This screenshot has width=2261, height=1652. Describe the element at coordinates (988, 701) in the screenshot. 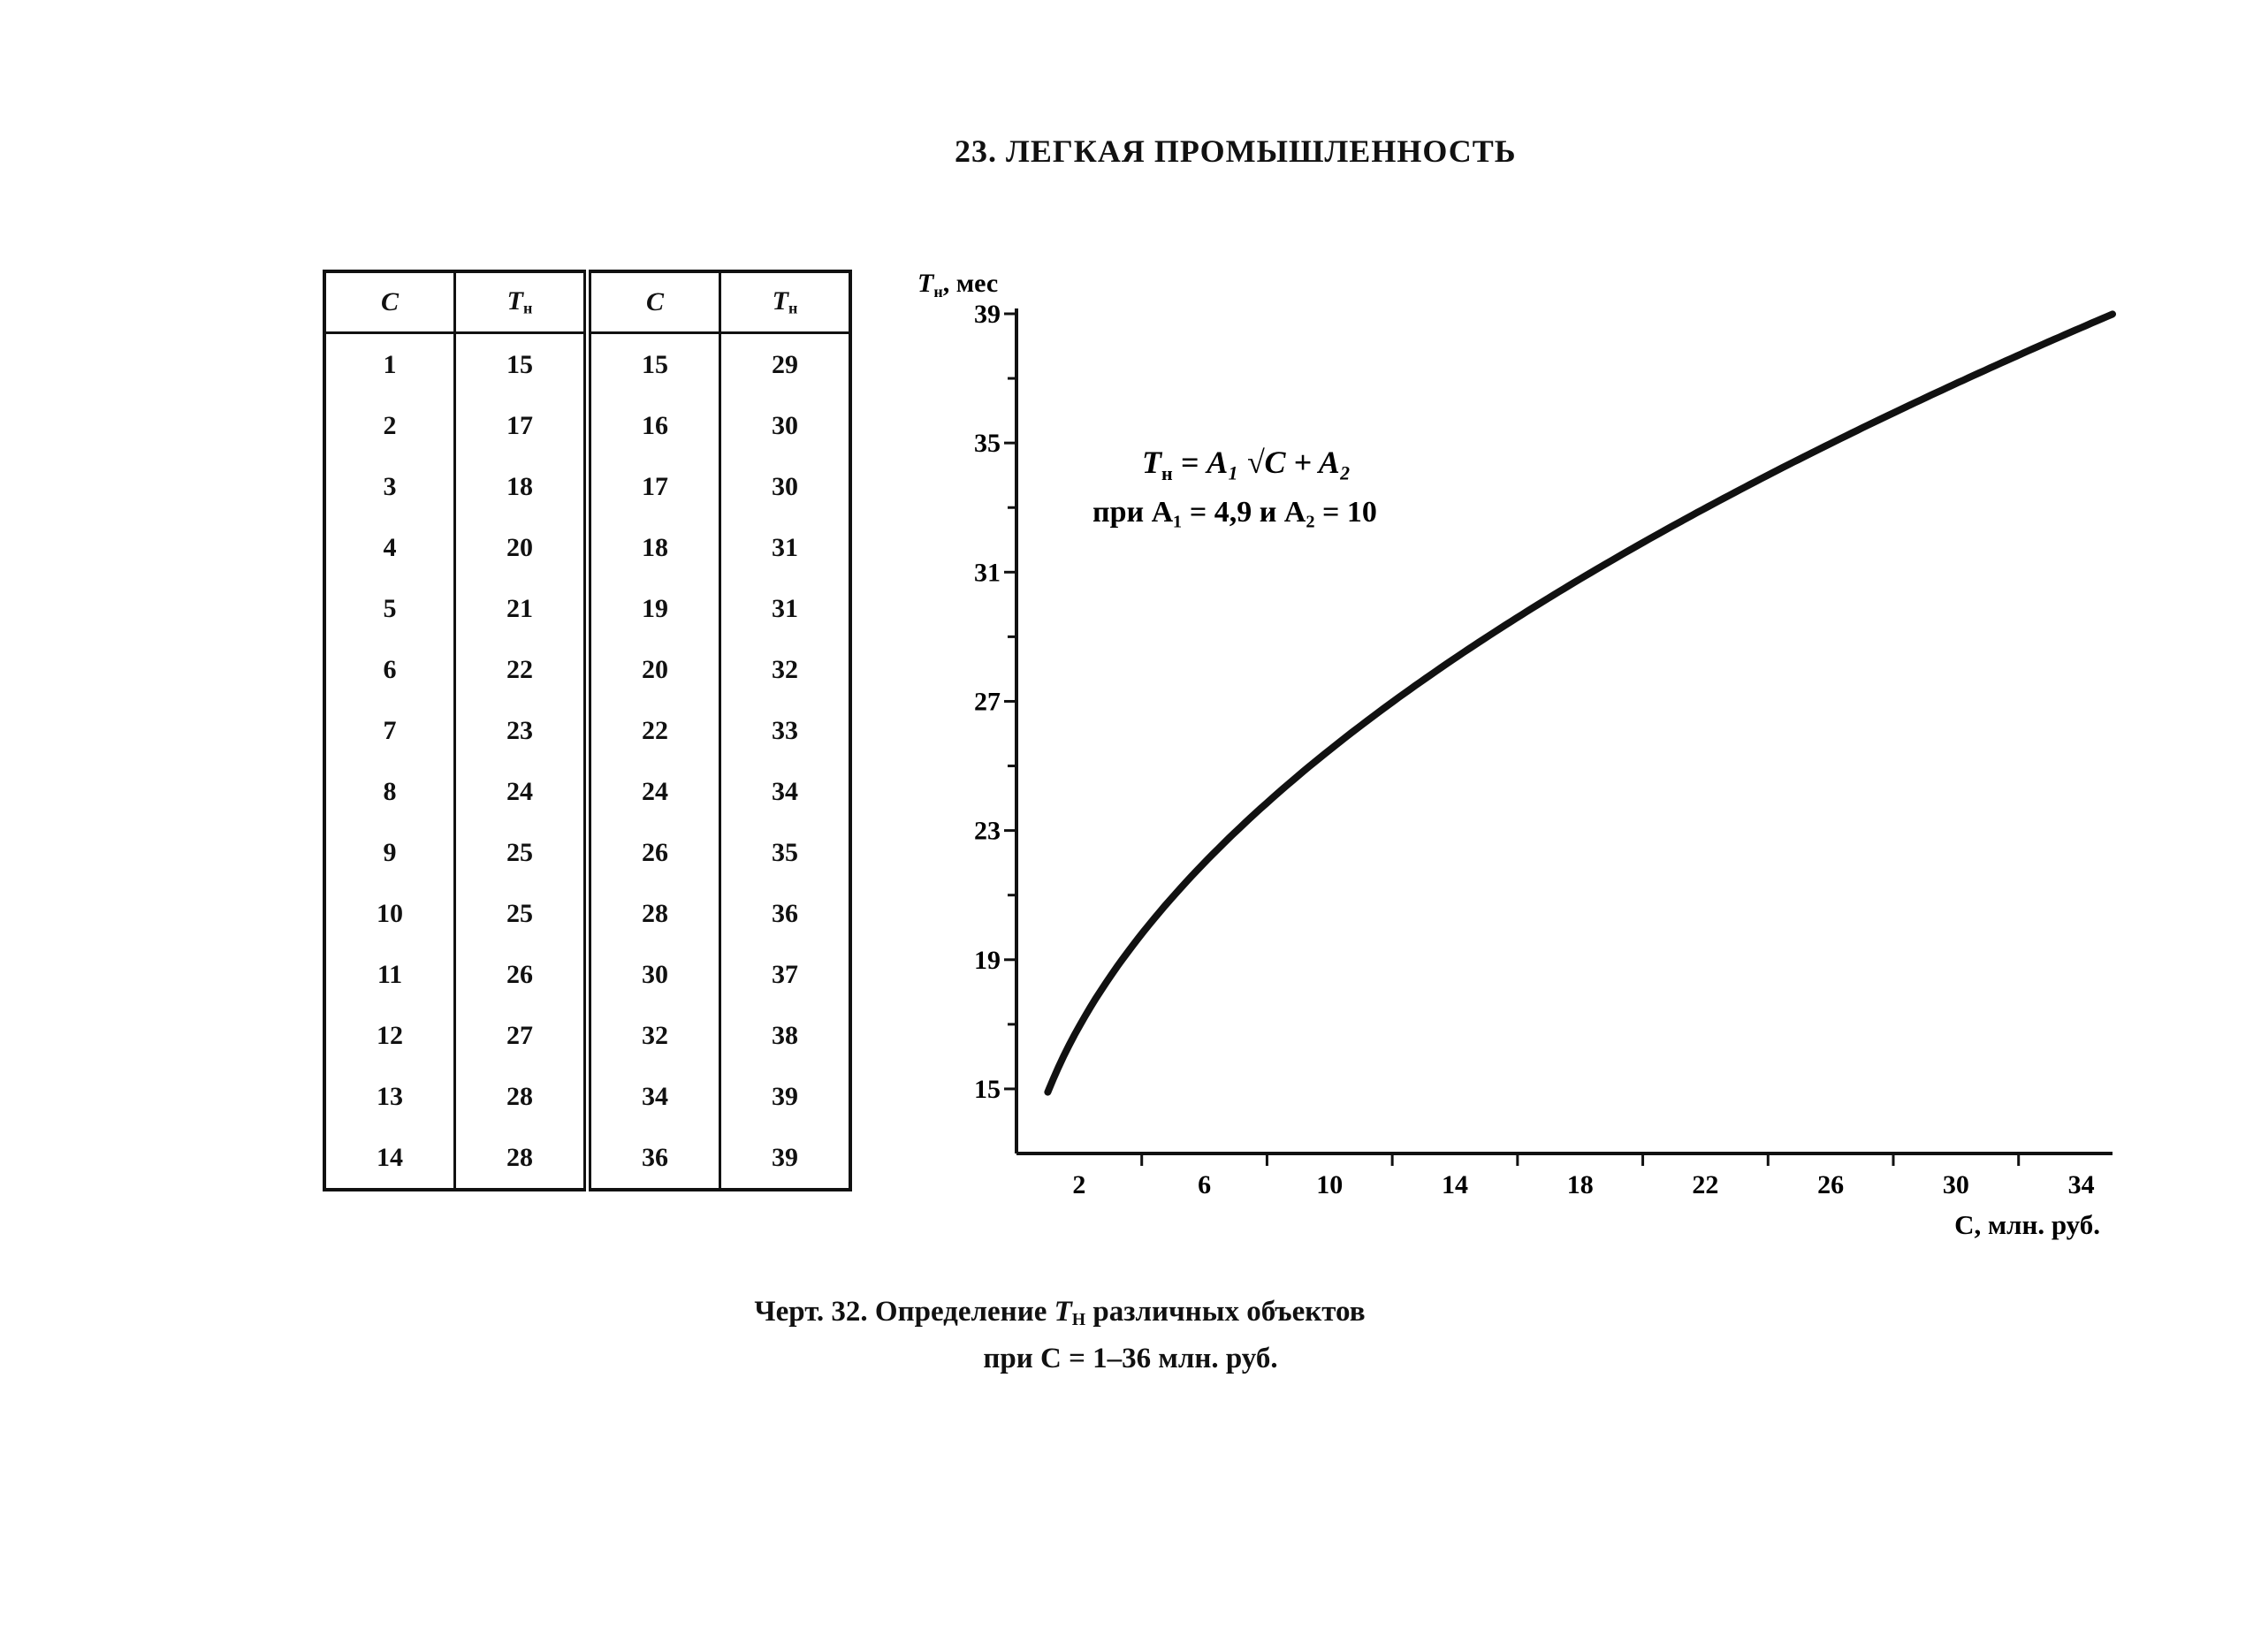

I see `y-tick-label: 27` at that location.